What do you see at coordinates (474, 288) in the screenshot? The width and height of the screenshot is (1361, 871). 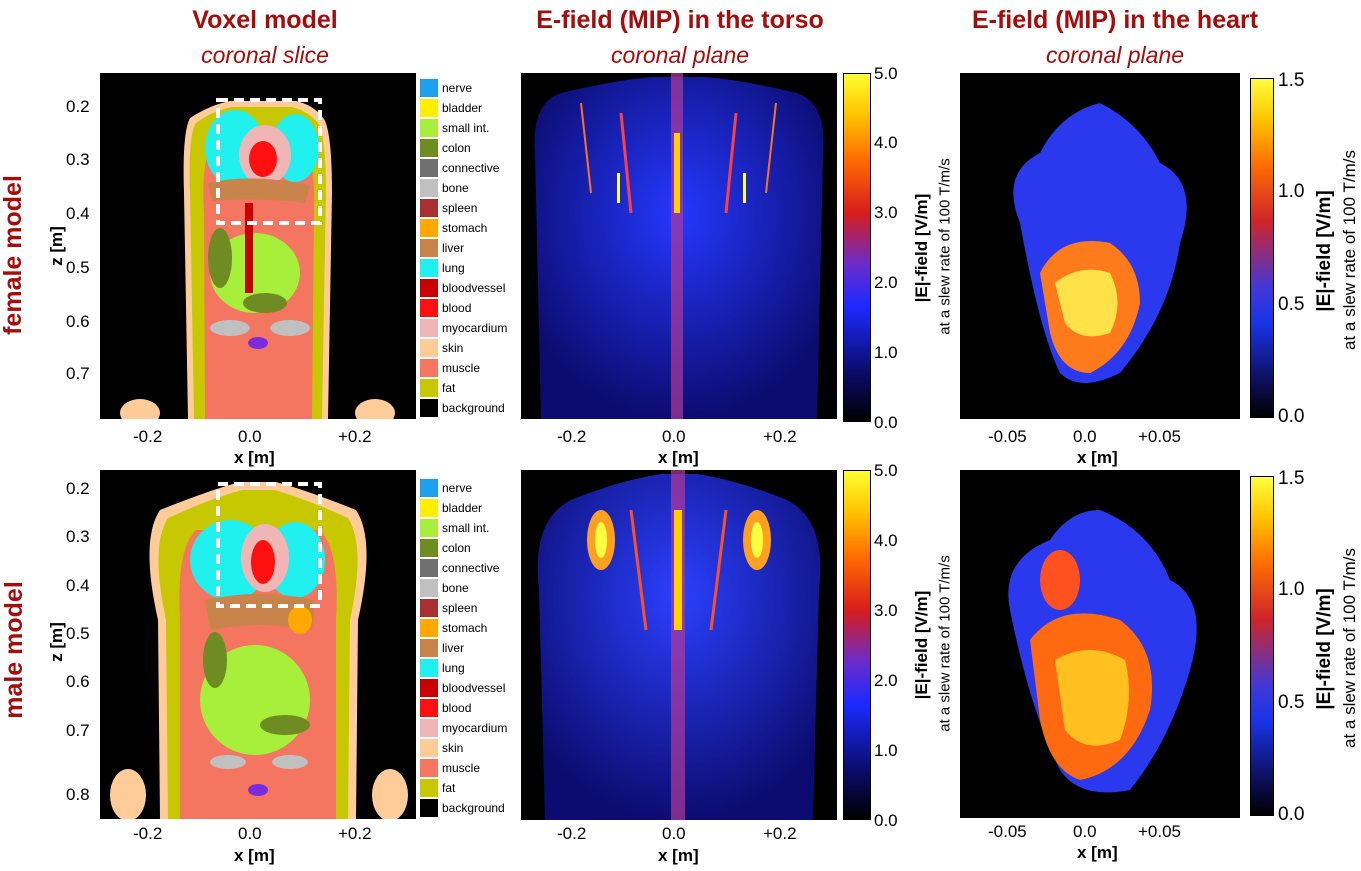 I see `legend-label: bloodvessel` at bounding box center [474, 288].